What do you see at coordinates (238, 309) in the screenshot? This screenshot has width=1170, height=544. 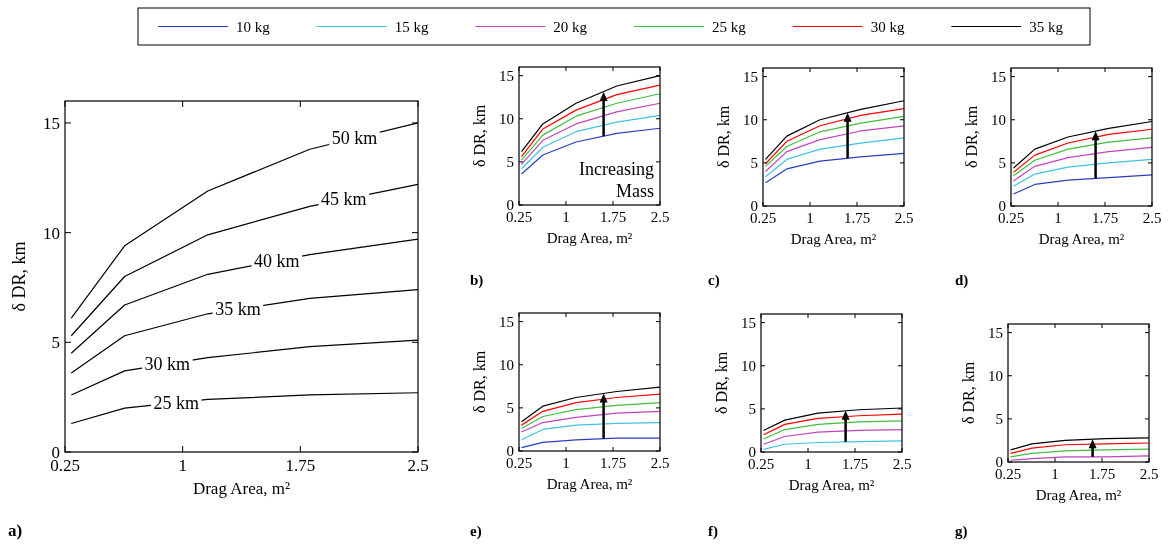 I see `annotation: 35 km` at bounding box center [238, 309].